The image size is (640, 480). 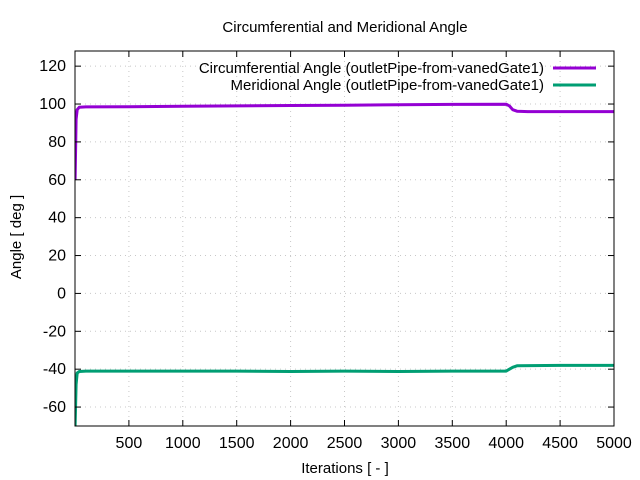 I want to click on y-tick-label: 120, so click(x=52, y=66).